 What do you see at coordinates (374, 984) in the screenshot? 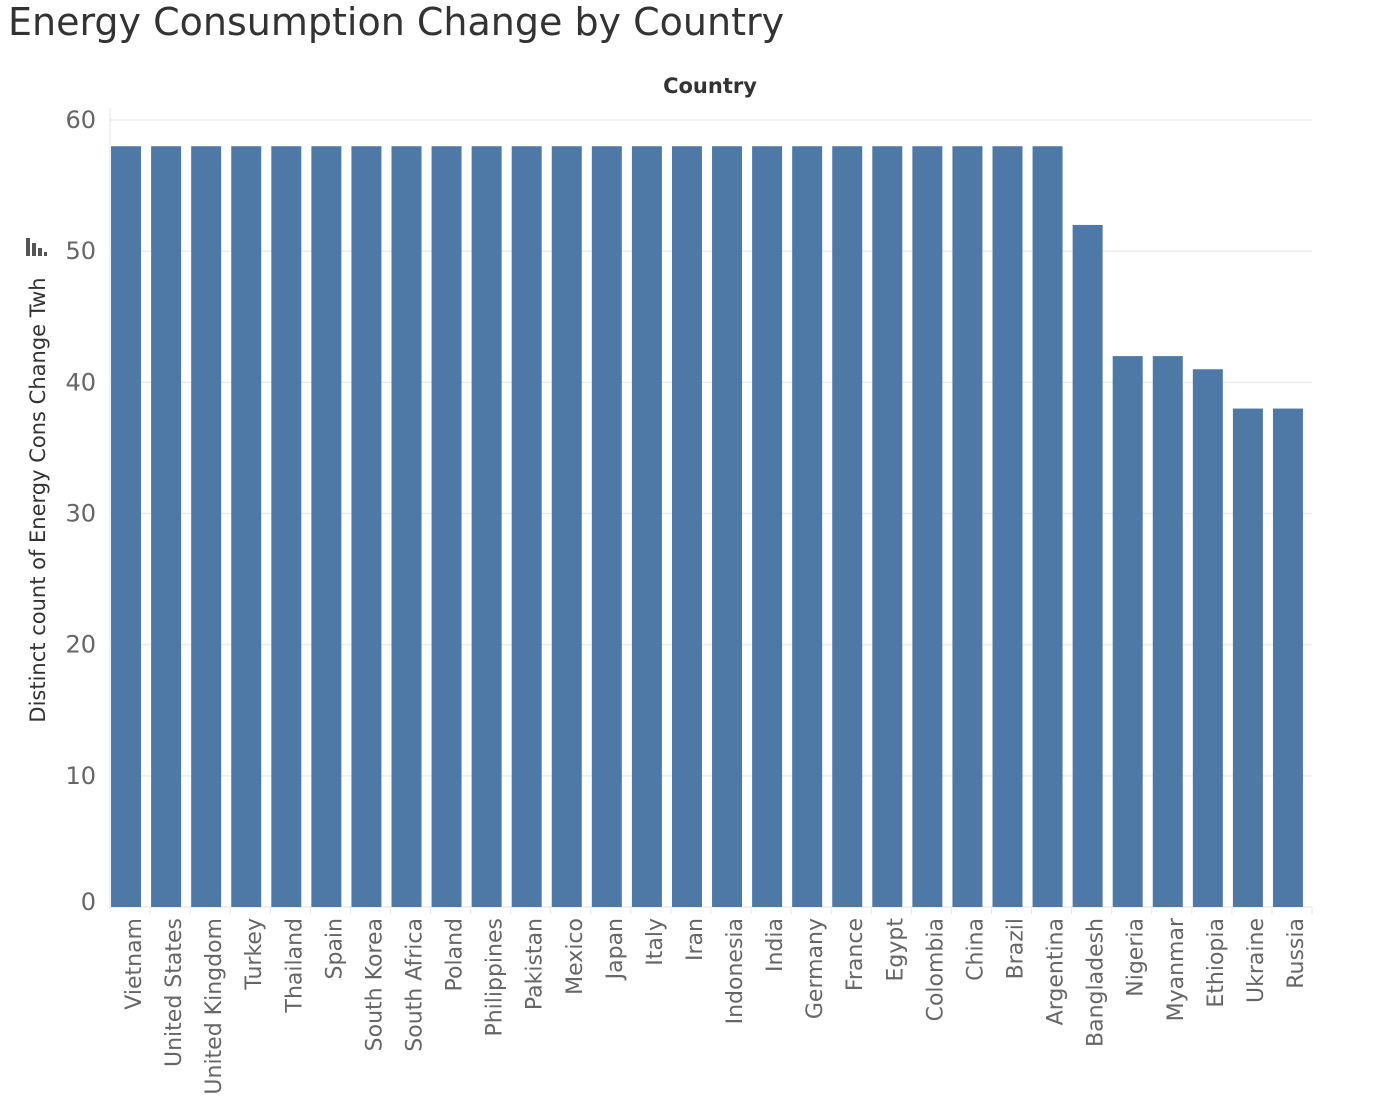
I see `x-tick-label: South Korea` at bounding box center [374, 984].